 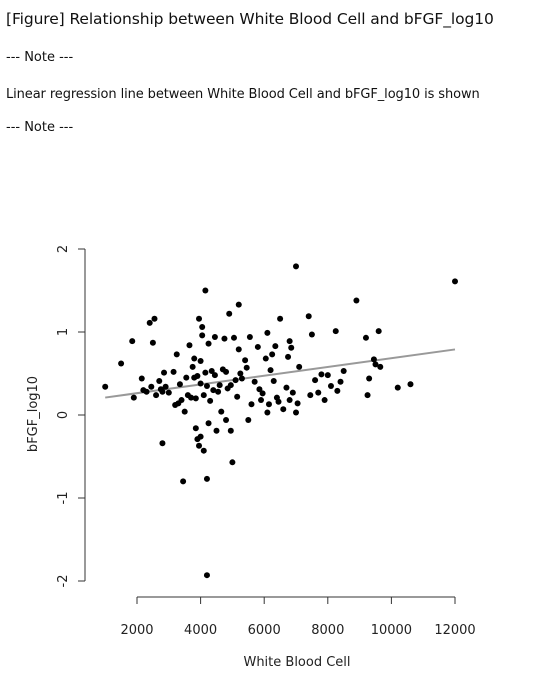 What do you see at coordinates (63, 498) in the screenshot?
I see `y-tick-label: -1` at bounding box center [63, 498].